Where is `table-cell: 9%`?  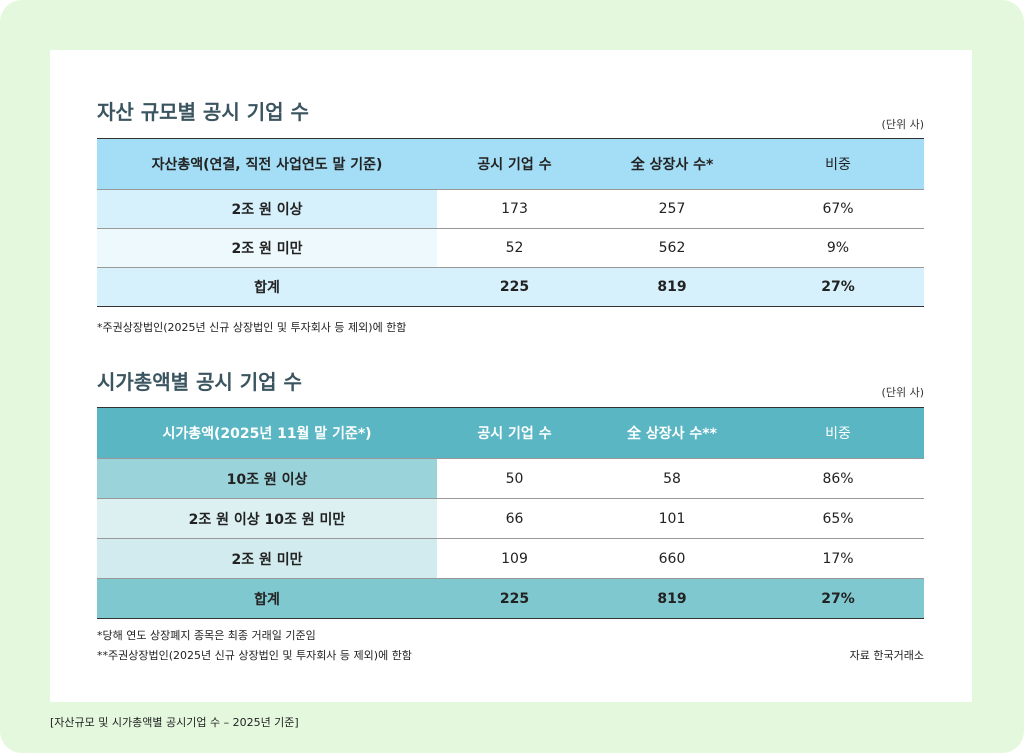 table-cell: 9% is located at coordinates (838, 248).